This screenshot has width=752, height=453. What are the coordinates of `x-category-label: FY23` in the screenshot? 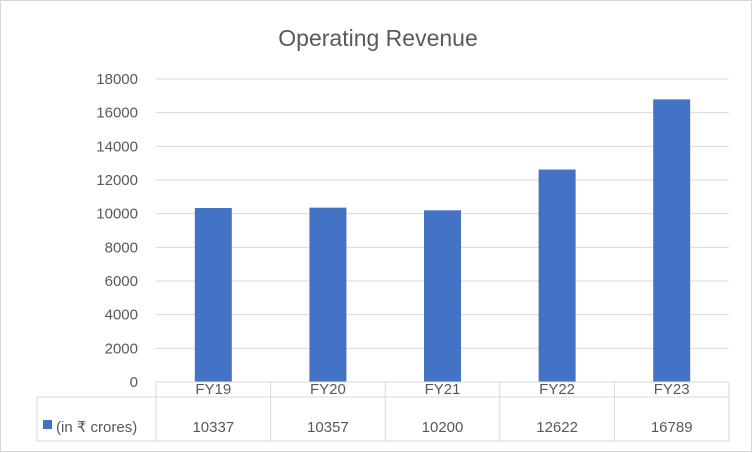 It's located at (672, 389).